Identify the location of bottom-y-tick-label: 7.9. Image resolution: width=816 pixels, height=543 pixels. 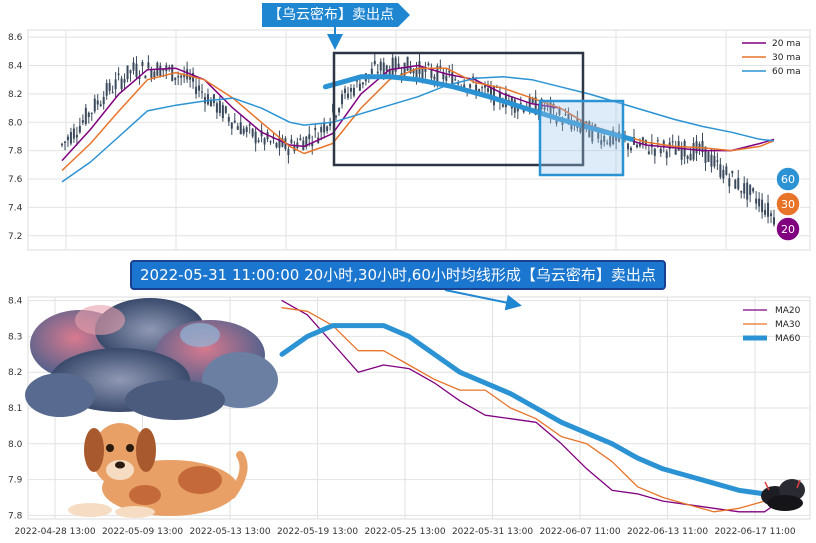
(15, 481).